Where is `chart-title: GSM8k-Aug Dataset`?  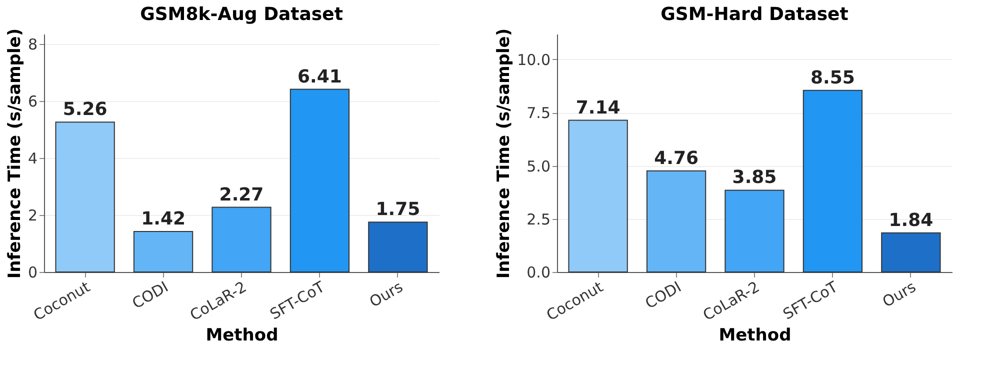 chart-title: GSM8k-Aug Dataset is located at coordinates (242, 14).